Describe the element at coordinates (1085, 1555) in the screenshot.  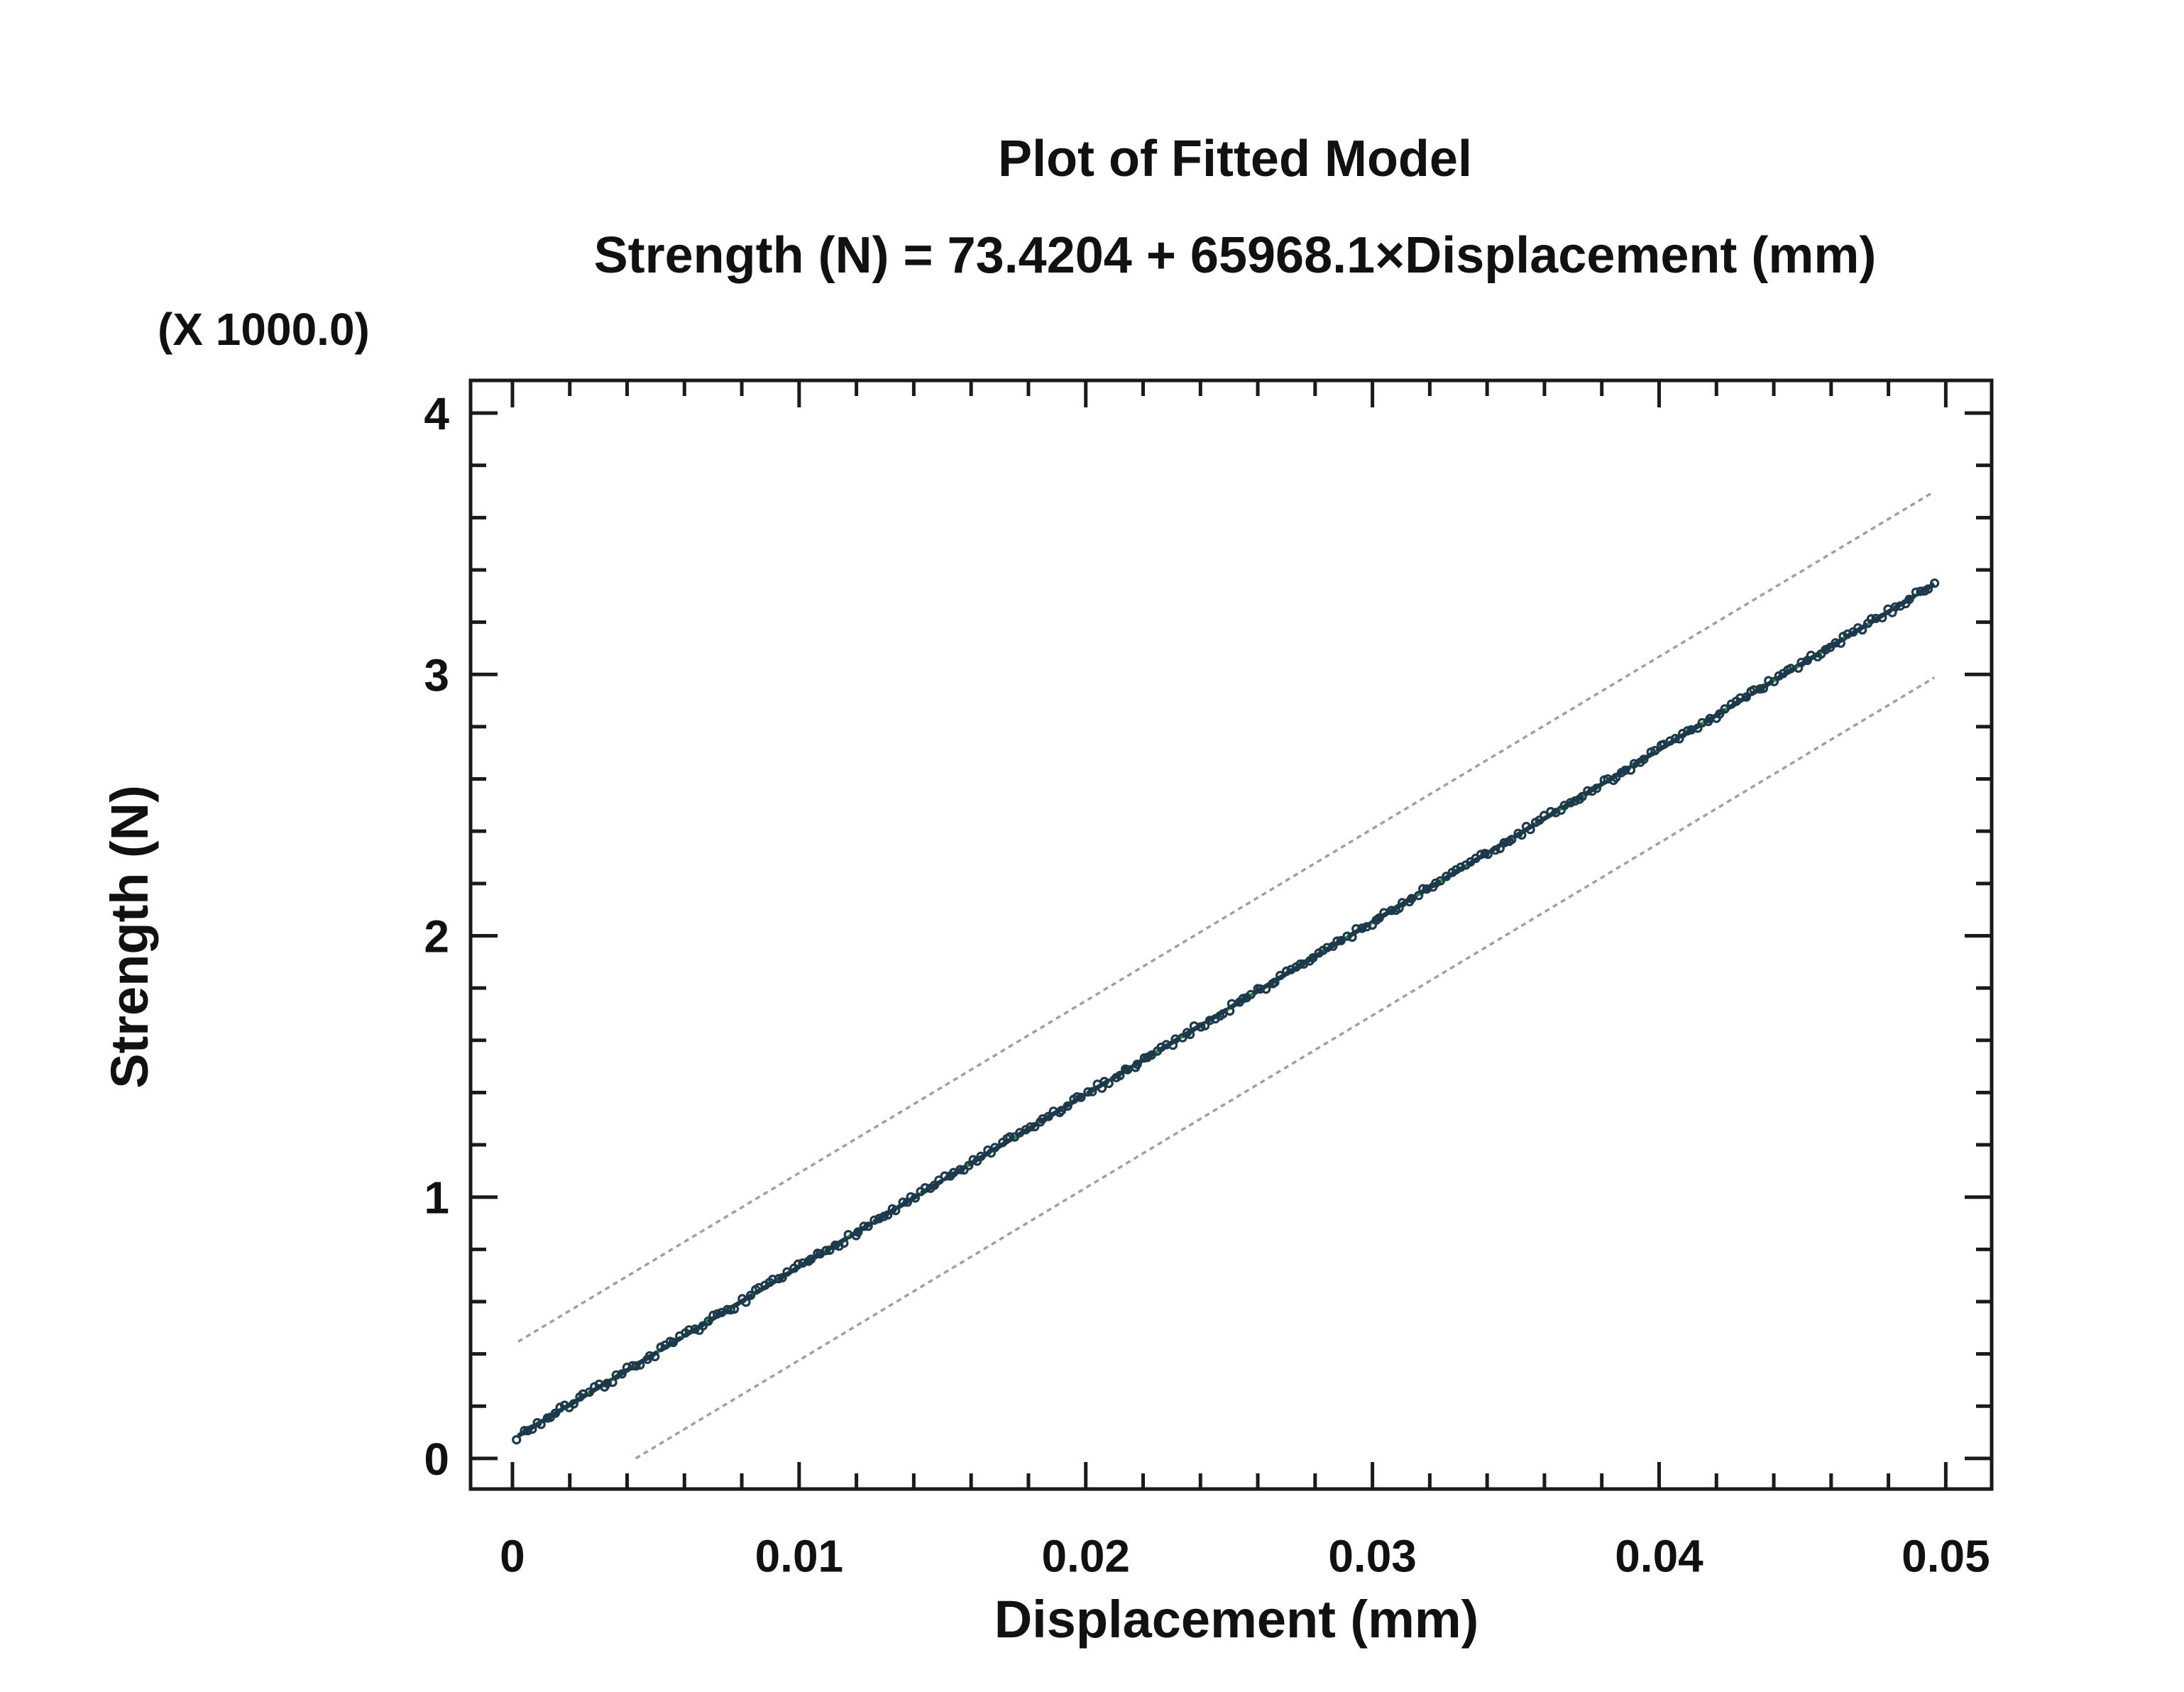
I see `x-tick-label: 0.02` at that location.